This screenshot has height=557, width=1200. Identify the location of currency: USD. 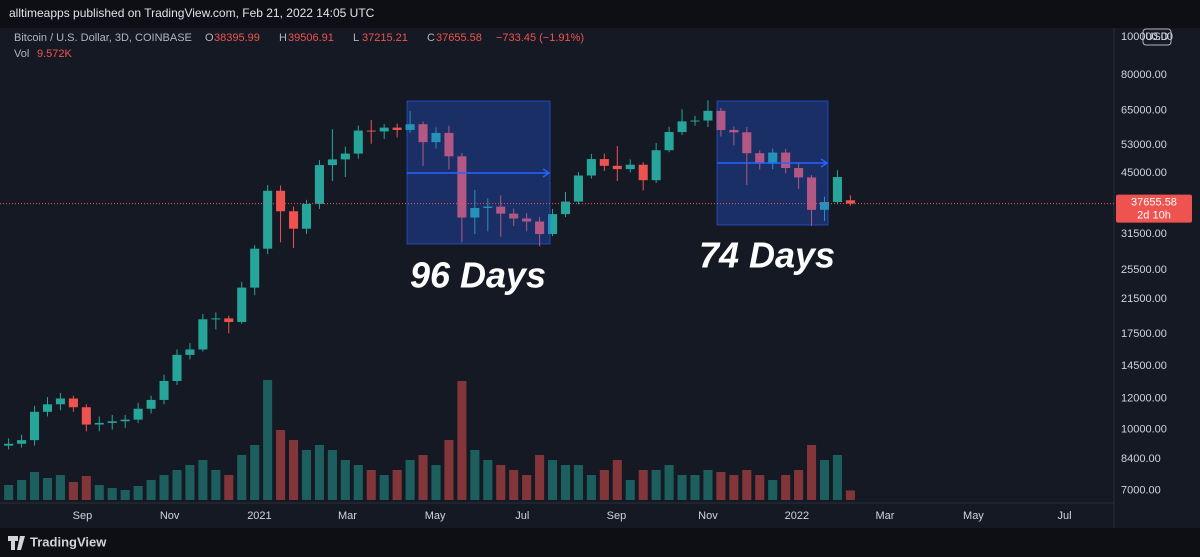
(1156, 37).